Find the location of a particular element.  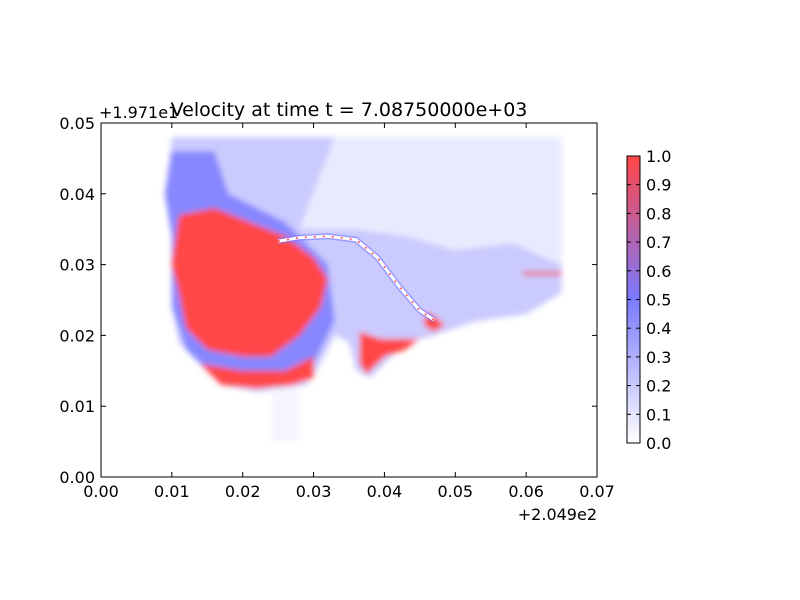

field-region-upper-right-pale is located at coordinates (430, 201).